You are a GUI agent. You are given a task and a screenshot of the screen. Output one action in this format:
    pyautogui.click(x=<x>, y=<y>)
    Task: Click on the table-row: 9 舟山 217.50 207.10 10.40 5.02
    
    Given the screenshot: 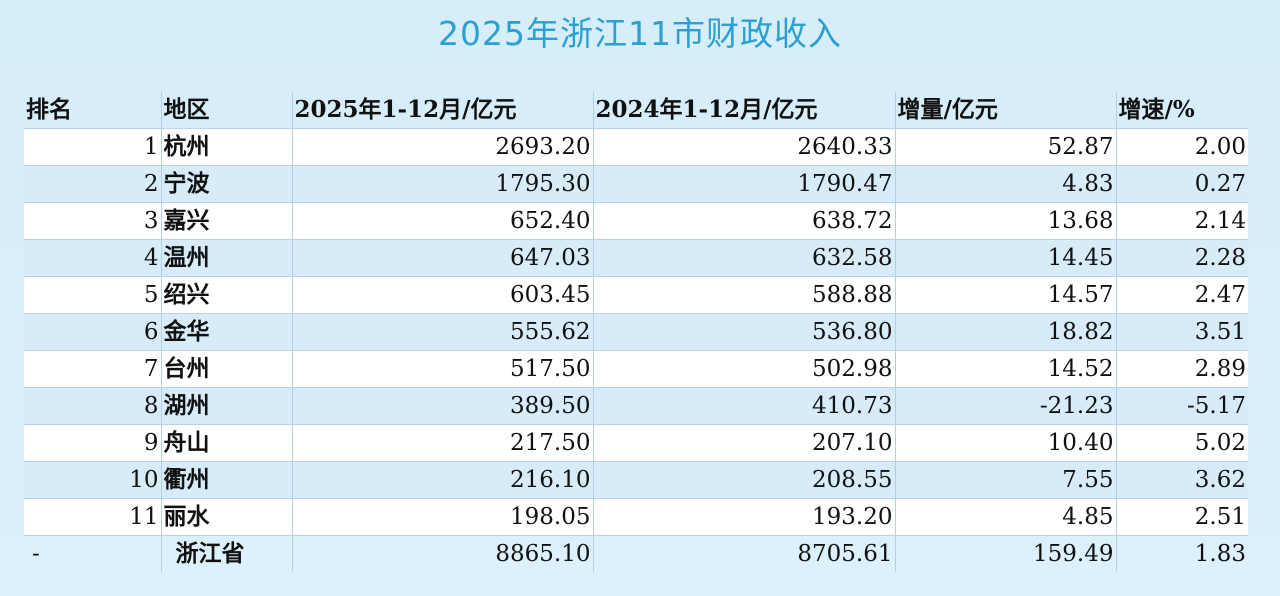 What is the action you would take?
    pyautogui.click(x=636, y=443)
    